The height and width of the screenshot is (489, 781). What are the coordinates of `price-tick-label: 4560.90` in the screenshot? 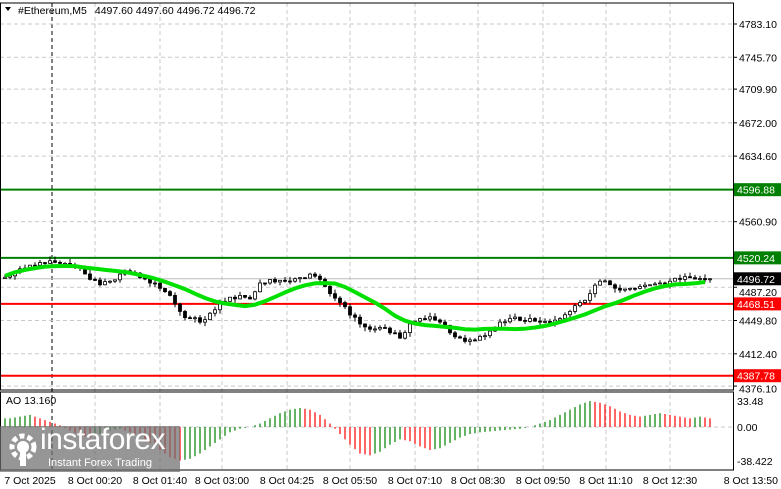 It's located at (758, 223).